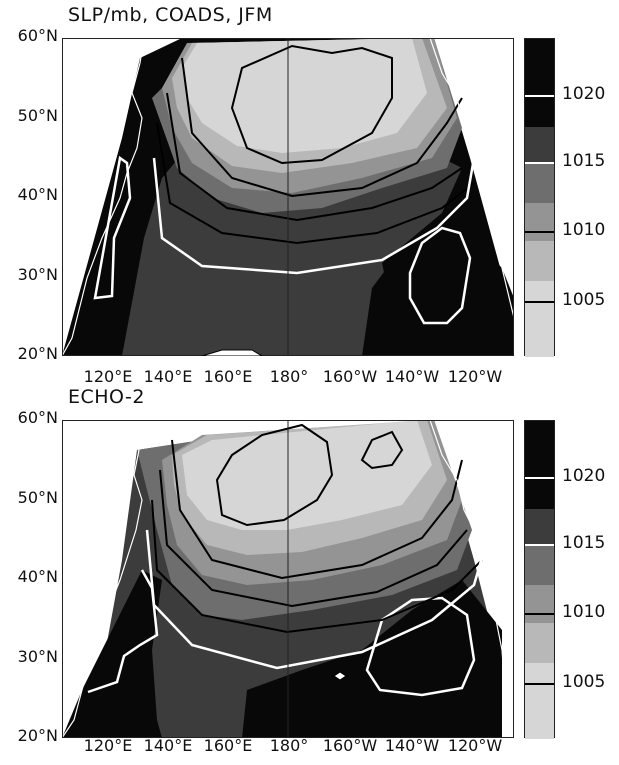  I want to click on panel-title: SLP/mb, COADS, JFM, so click(170, 15).